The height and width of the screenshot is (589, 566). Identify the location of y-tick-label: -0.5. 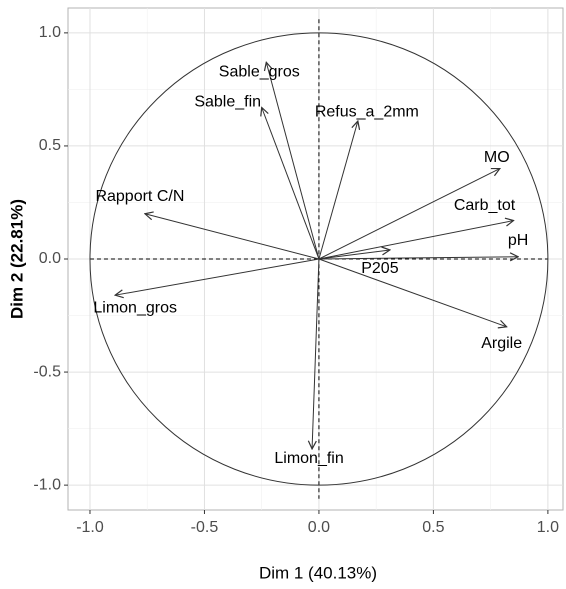
(47, 371).